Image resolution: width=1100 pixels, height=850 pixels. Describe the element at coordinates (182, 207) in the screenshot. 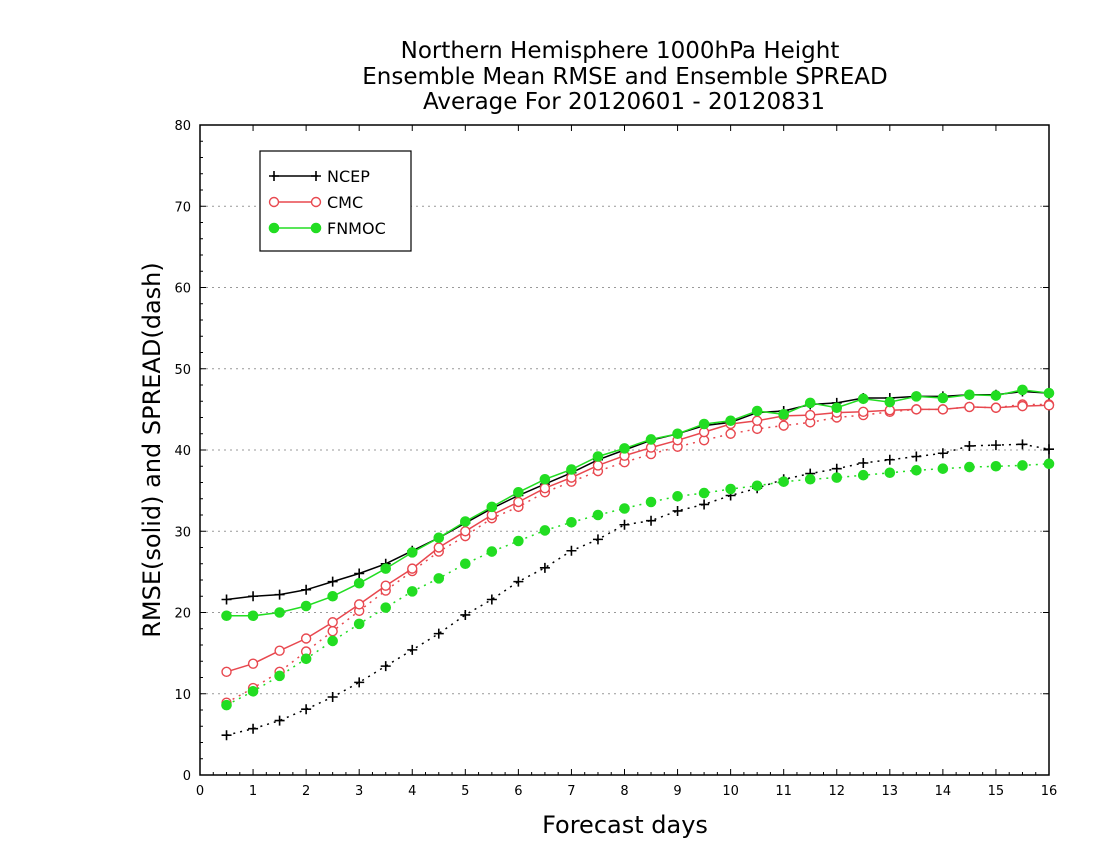

I see `y-tick-label: 70` at that location.